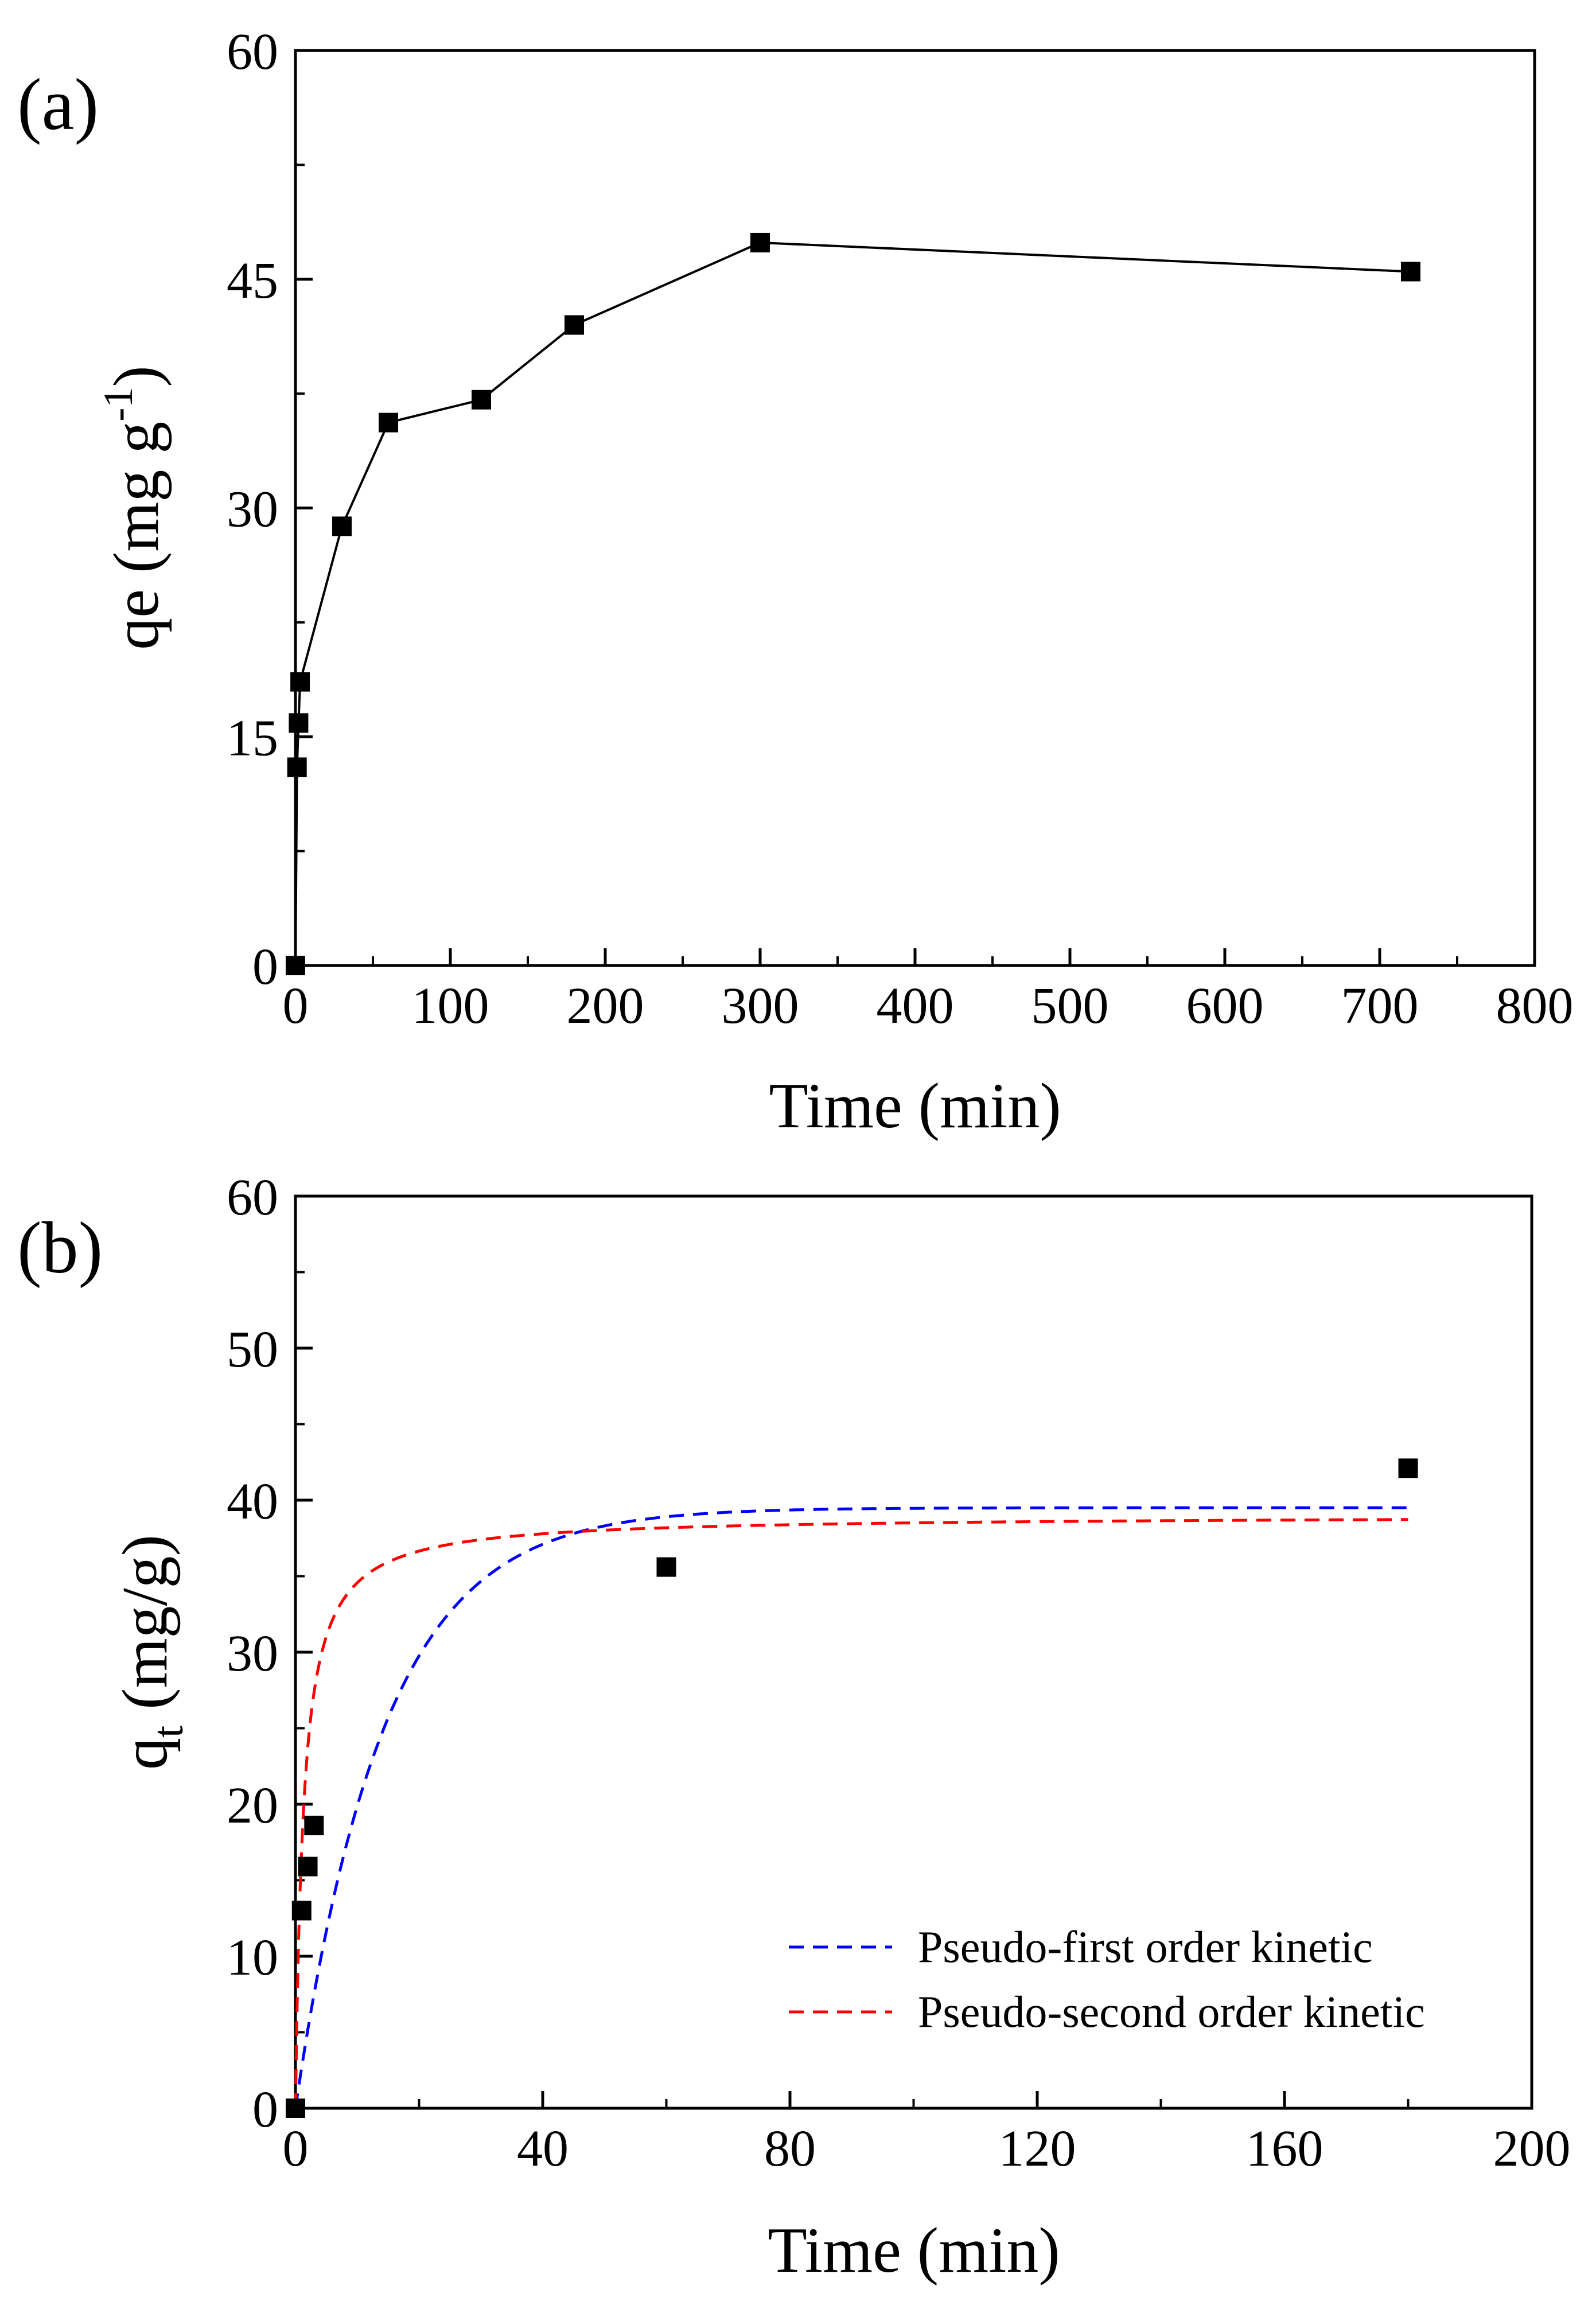 The image size is (1596, 2297). What do you see at coordinates (118, 404) in the screenshot?
I see `panel-a-y-axis-title-sup: -1` at bounding box center [118, 404].